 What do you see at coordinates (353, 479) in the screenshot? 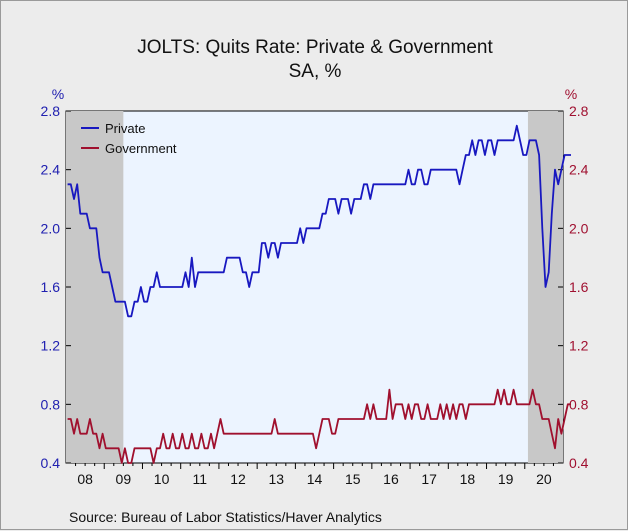
I see `x-tick-label: 15` at bounding box center [353, 479].